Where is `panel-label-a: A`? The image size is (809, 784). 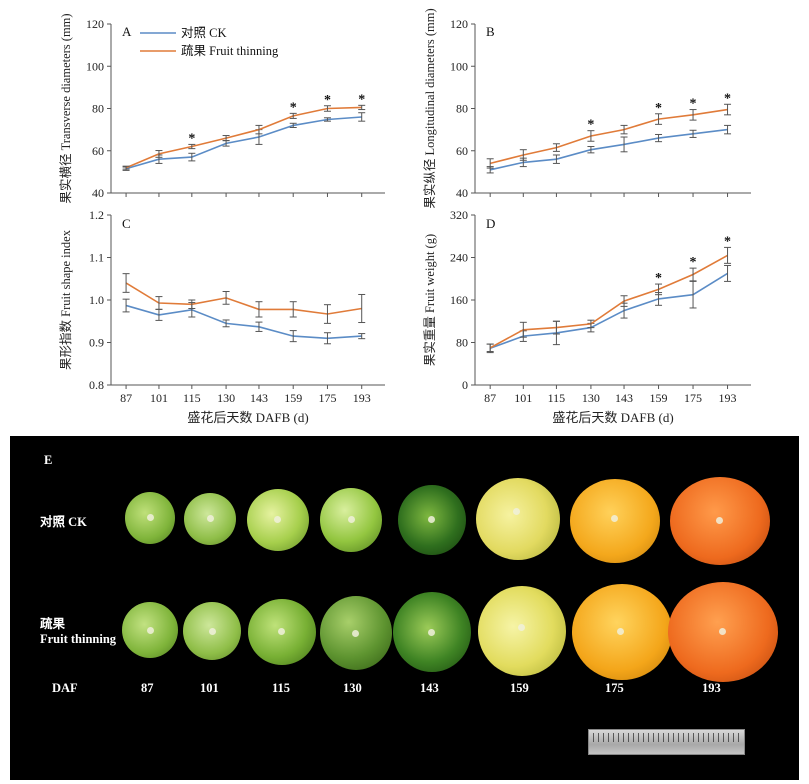 panel-label-a: A is located at coordinates (127, 31).